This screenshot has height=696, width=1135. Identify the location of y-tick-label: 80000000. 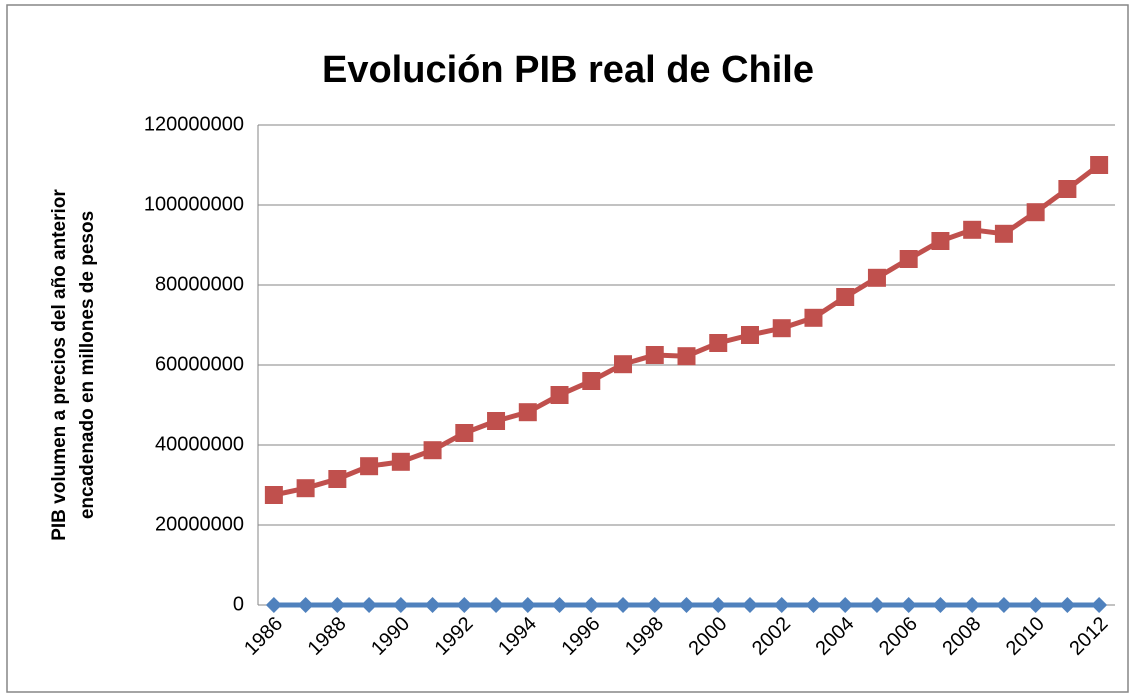
(199, 284).